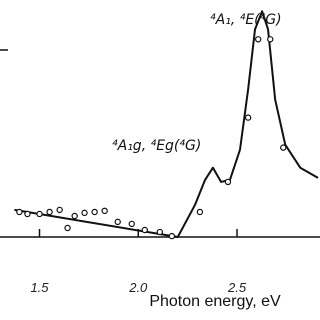 This screenshot has height=320, width=320. Describe the element at coordinates (237, 287) in the screenshot. I see `x-tick-label: 2.5` at that location.